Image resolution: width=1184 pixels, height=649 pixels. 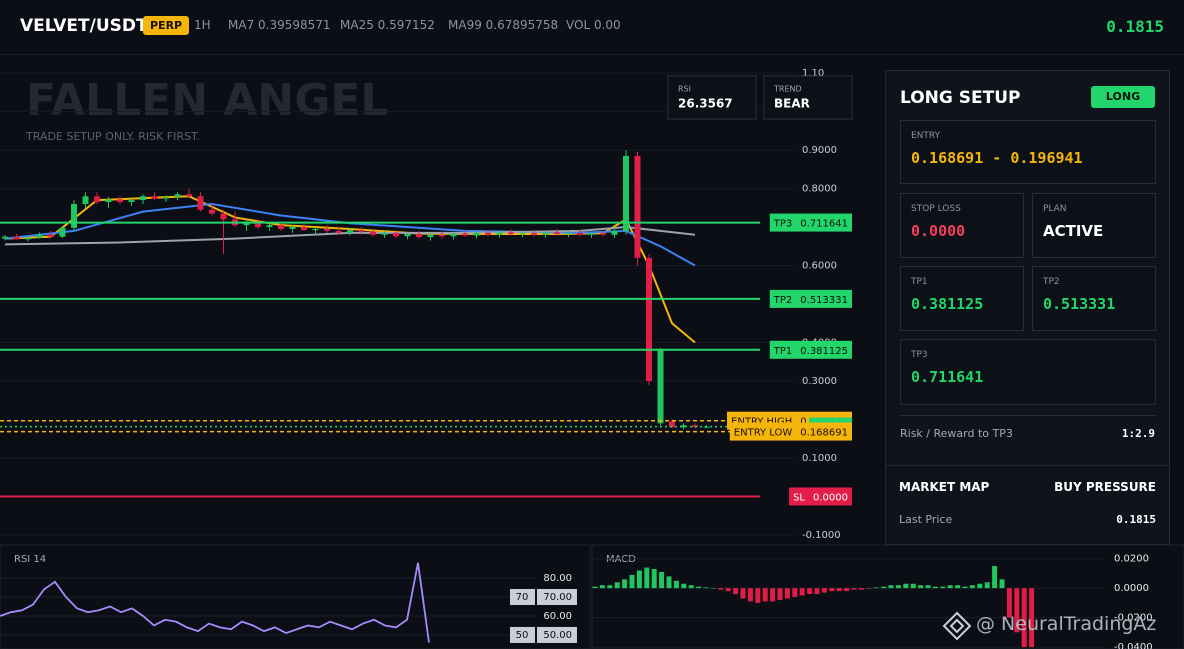 I want to click on divider, so click(x=1028, y=415).